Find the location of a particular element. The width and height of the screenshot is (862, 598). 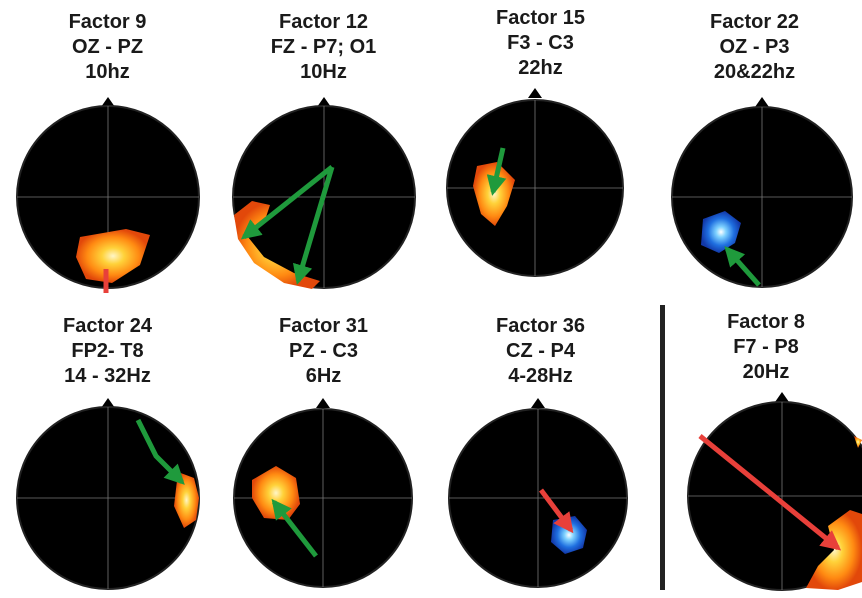

factor-channels: FZ - P7; O1 is located at coordinates (323, 47).